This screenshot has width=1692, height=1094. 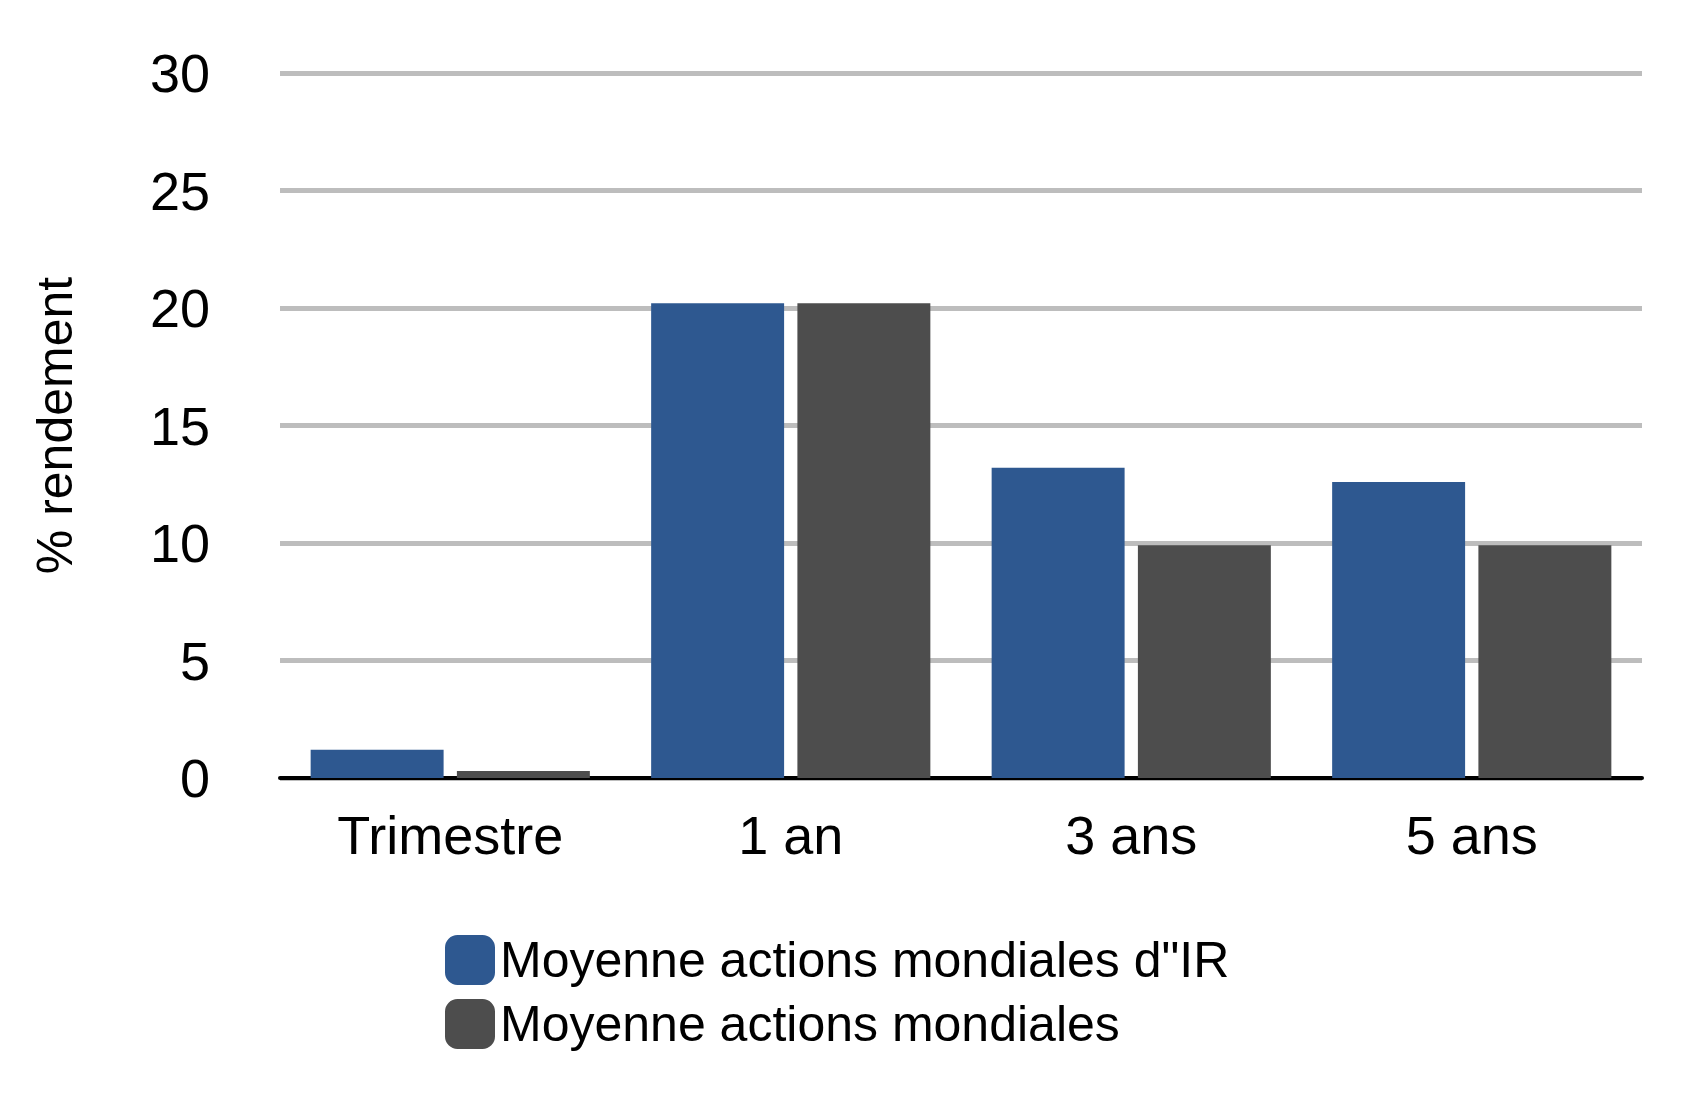 I want to click on y-tick-label: 15, so click(x=179, y=425).